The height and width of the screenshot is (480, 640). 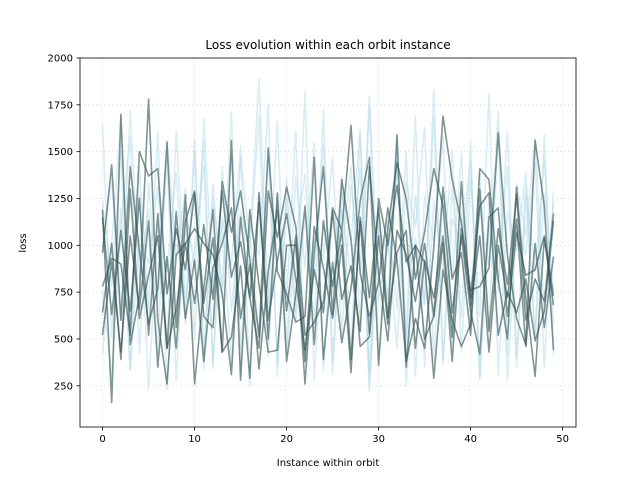 What do you see at coordinates (60, 105) in the screenshot?
I see `y-tick-label: 1750` at bounding box center [60, 105].